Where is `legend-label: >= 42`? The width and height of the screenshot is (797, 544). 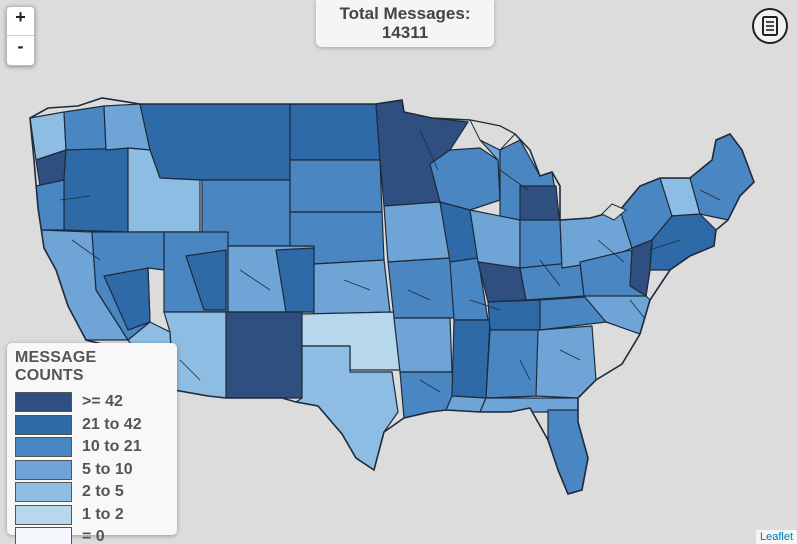
legend-label: >= 42 is located at coordinates (102, 402).